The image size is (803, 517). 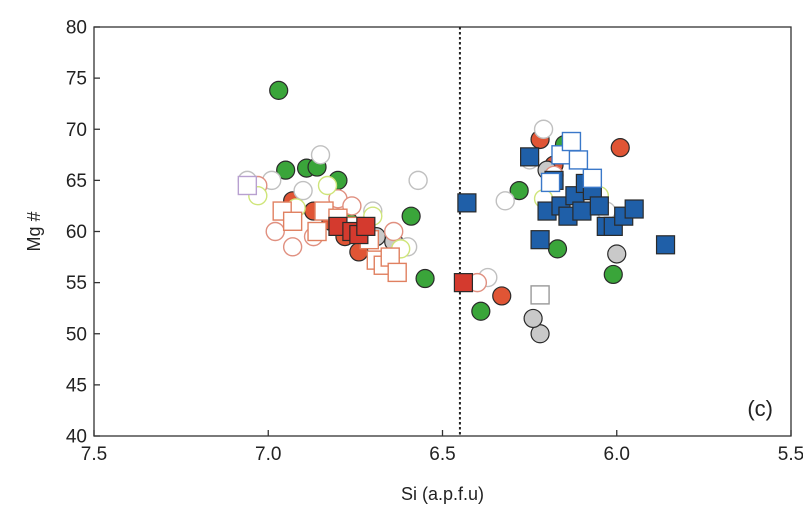 What do you see at coordinates (442, 454) in the screenshot?
I see `x-tick-label: 6.5` at bounding box center [442, 454].